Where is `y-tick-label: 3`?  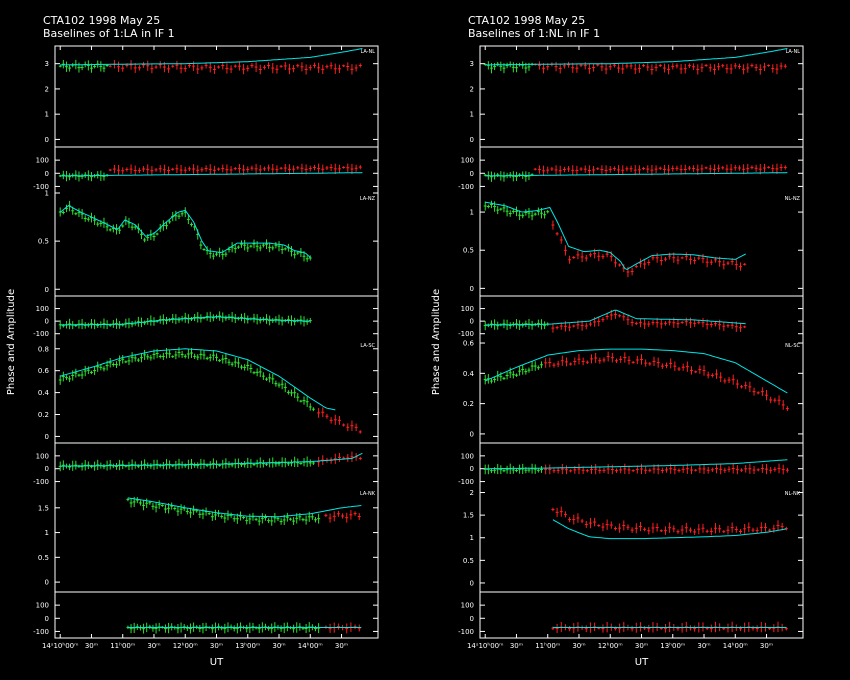 y-tick-label: 3 is located at coordinates (472, 64).